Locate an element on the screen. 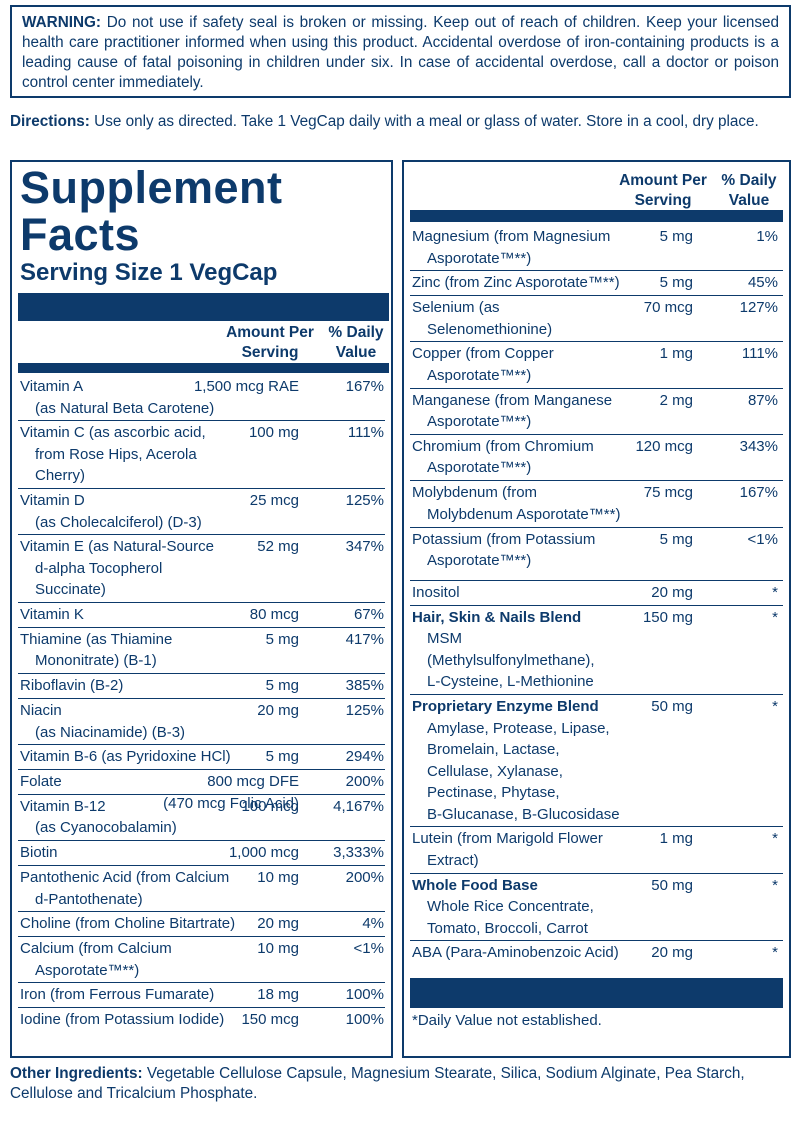 The width and height of the screenshot is (800, 1127). nutrient-row: Selenium (as Selenomethionine) 70 mcg 127% is located at coordinates (596, 319).